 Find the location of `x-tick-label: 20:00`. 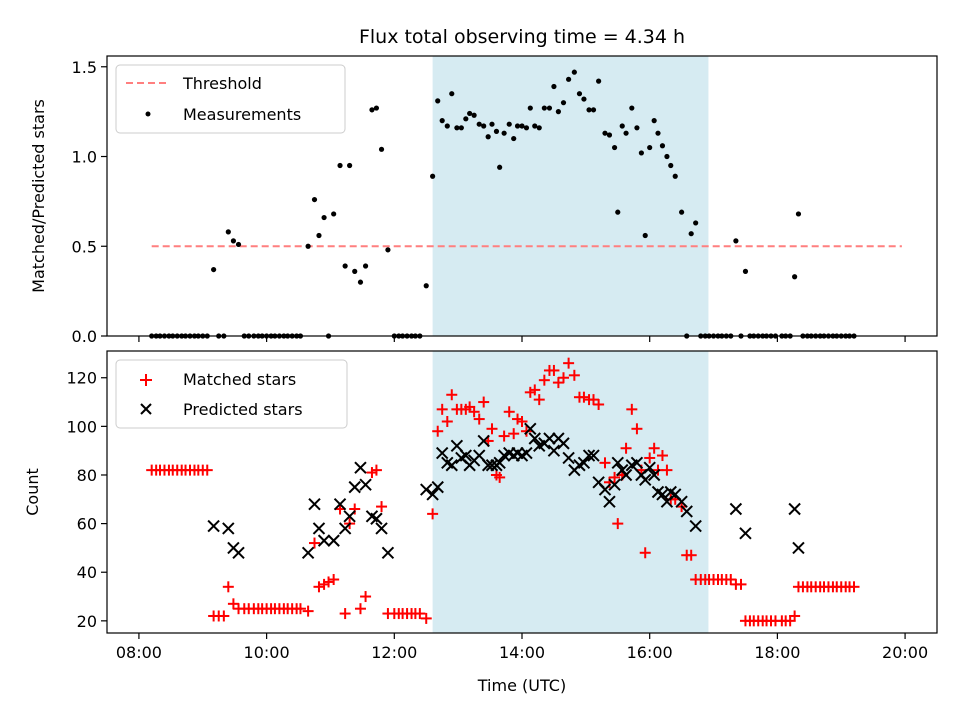

x-tick-label: 20:00 is located at coordinates (905, 652).